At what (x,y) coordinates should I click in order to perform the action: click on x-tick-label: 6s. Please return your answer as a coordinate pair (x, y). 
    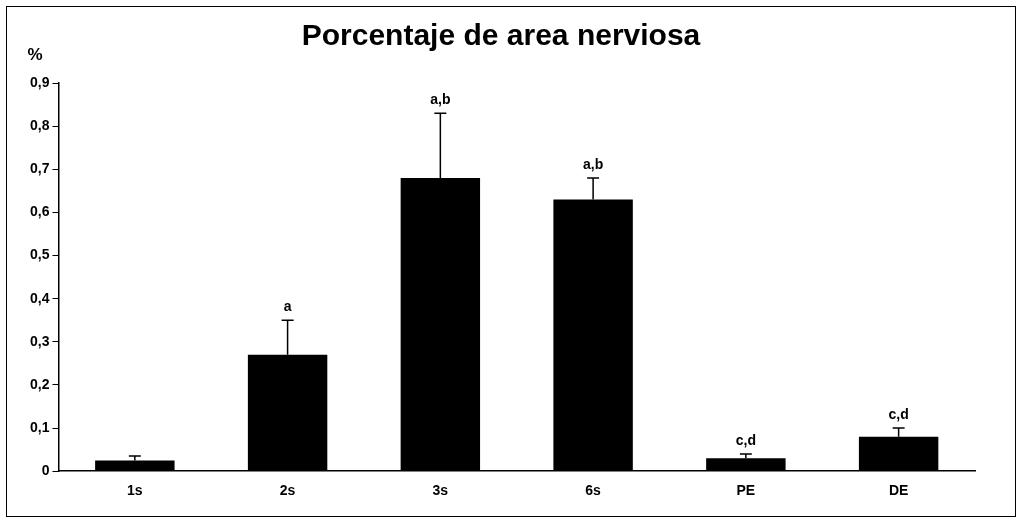
    Looking at the image, I should click on (593, 490).